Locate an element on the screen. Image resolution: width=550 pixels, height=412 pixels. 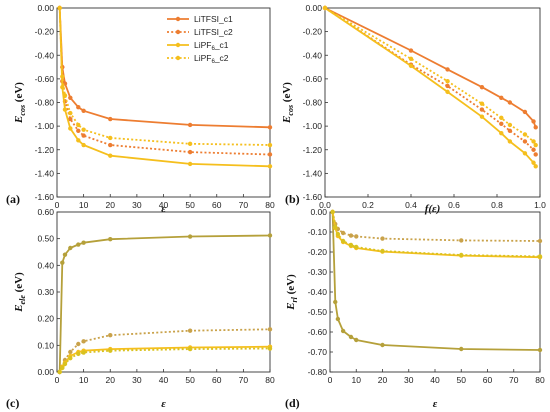
y-axis-label: Ecos (eV) is located at coordinates (20, 103).